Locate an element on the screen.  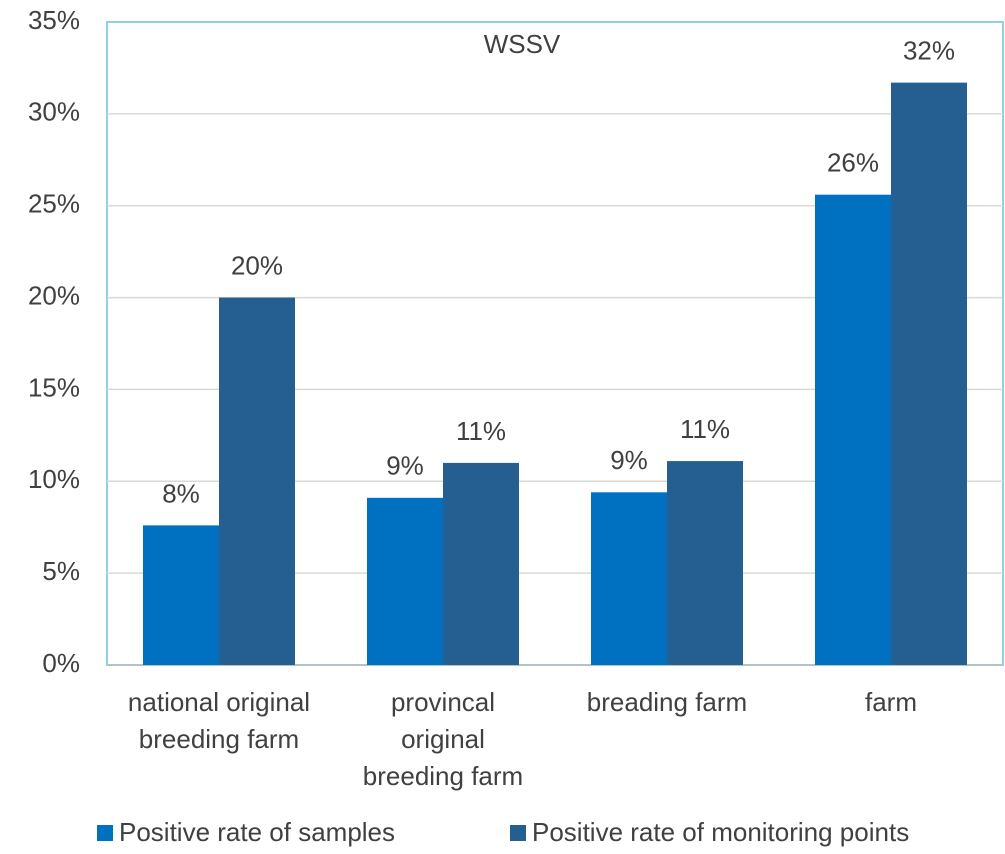
y-tick-label: 35% is located at coordinates (54, 20).